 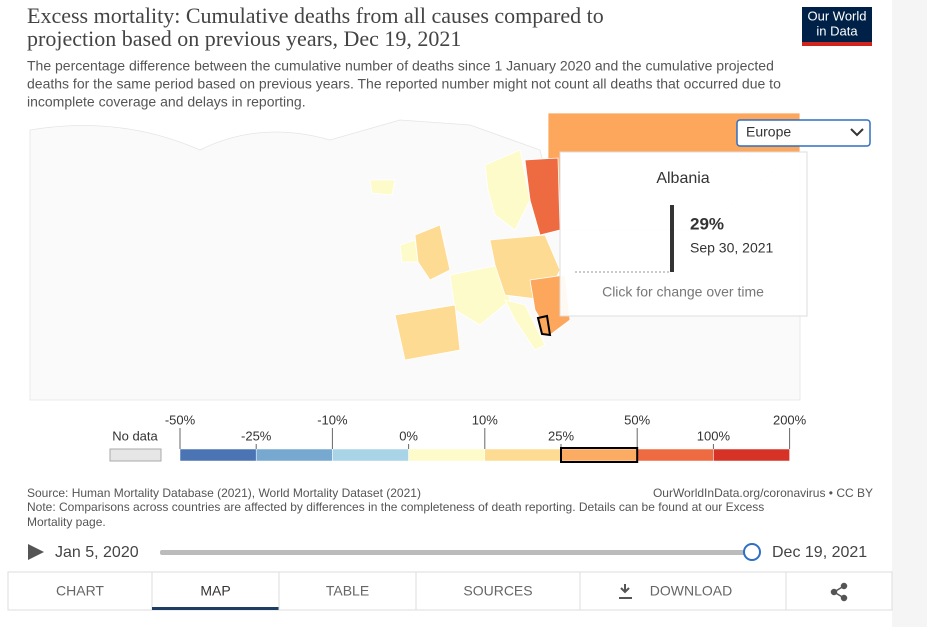 I want to click on tooltip-country: Albania, so click(x=682, y=178).